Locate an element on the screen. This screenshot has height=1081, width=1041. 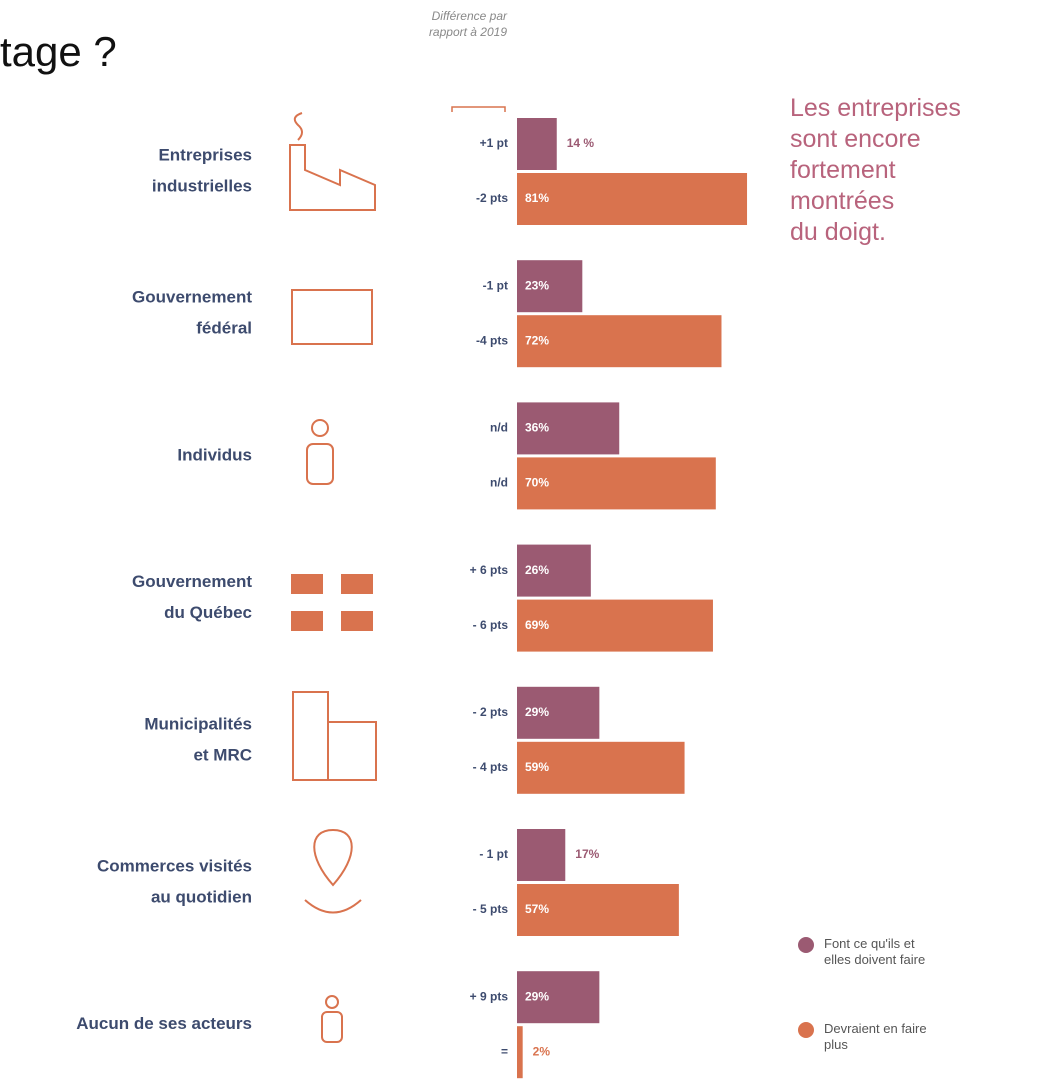
icon-flag is located at coordinates (332, 317).